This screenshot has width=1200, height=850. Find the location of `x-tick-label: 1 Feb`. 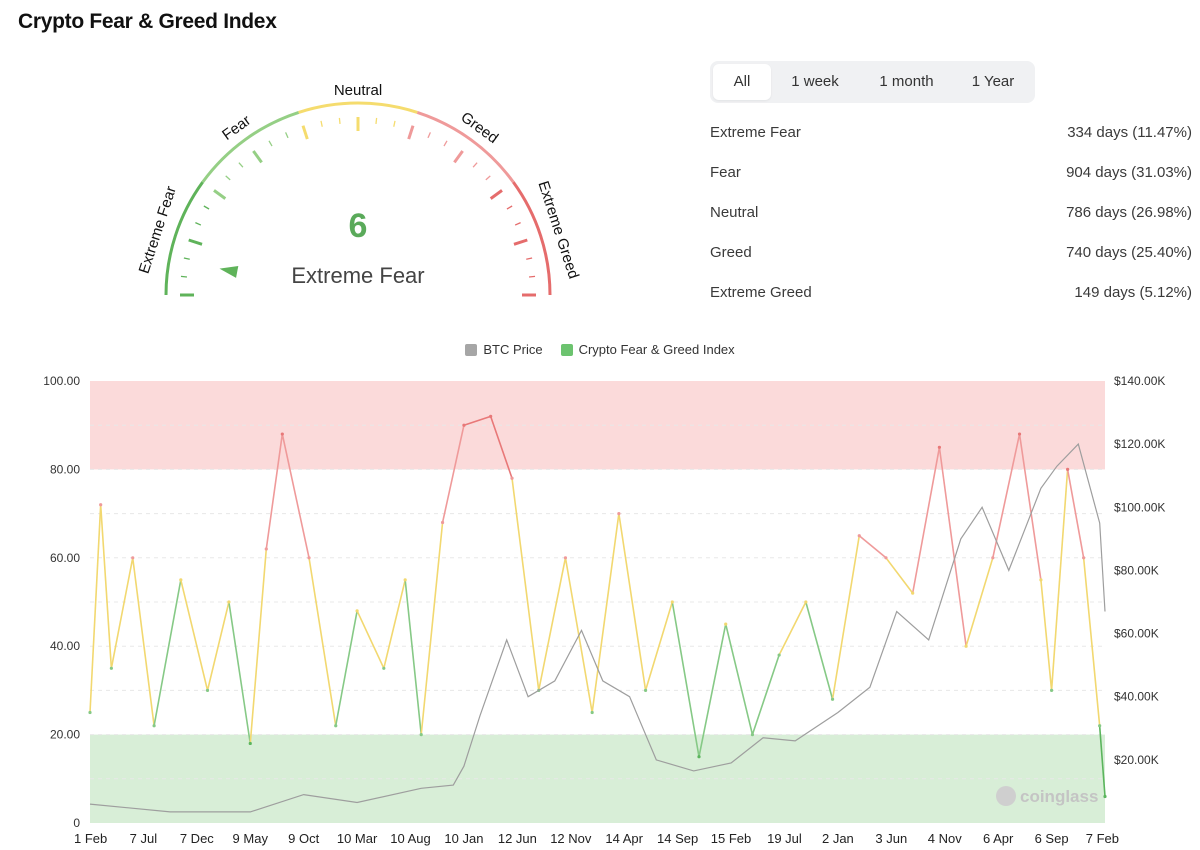

x-tick-label: 1 Feb is located at coordinates (90, 838).